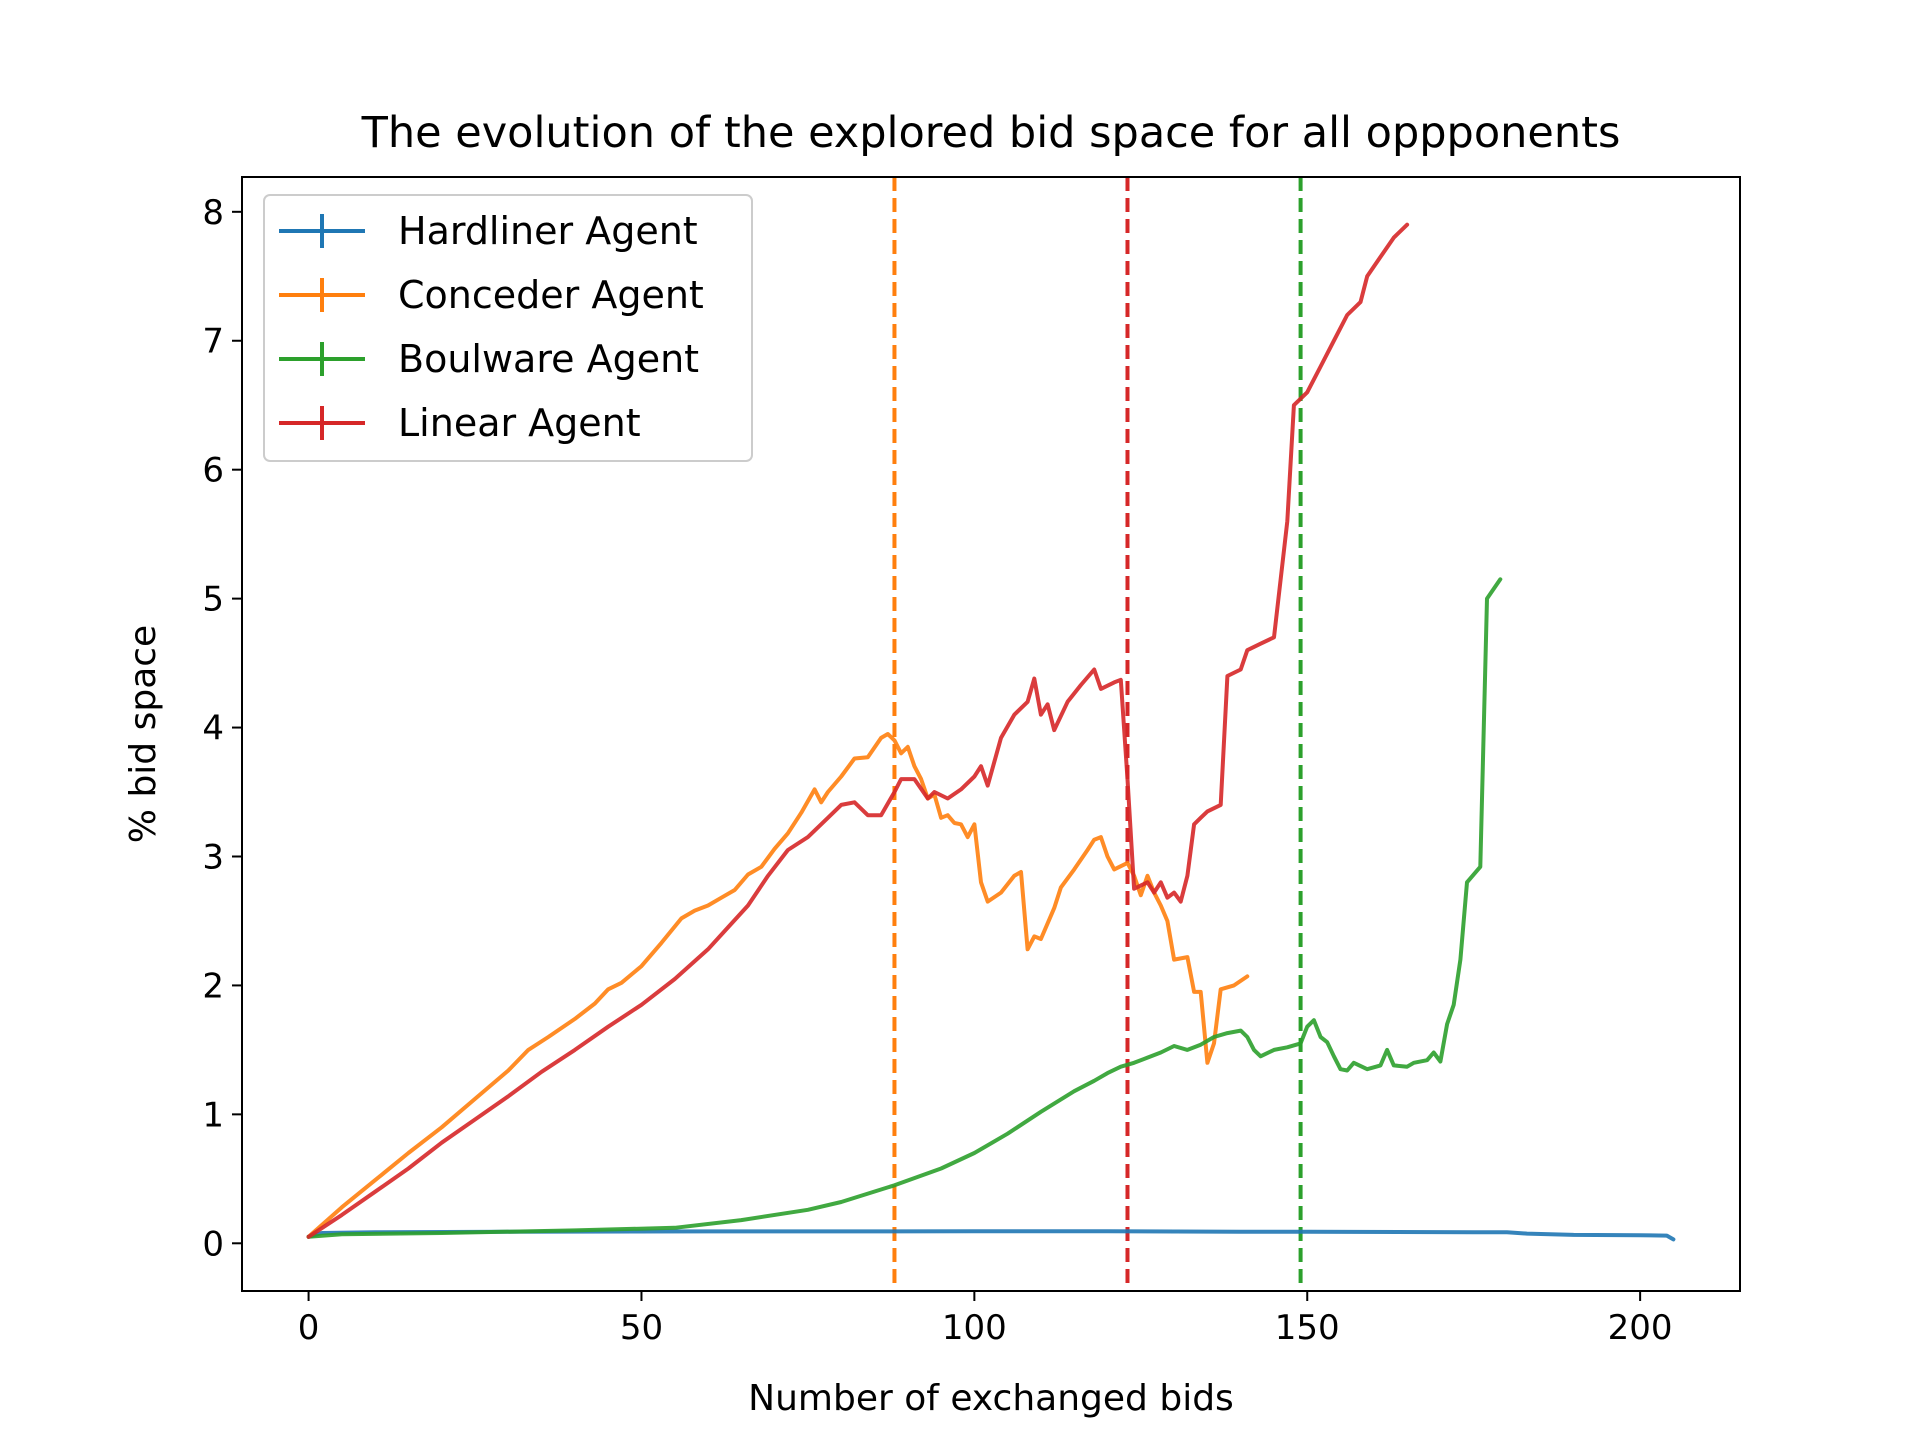 The image size is (1920, 1440). I want to click on x-tick-label: 0, so click(309, 1328).